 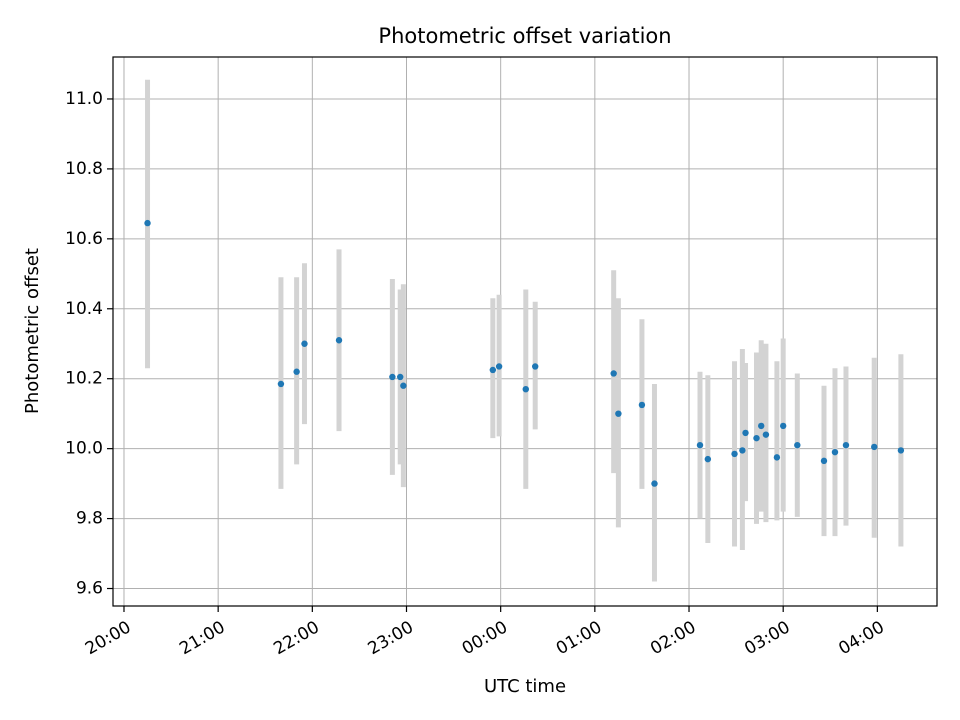 I want to click on y-tick-label: 10.2, so click(x=84, y=379).